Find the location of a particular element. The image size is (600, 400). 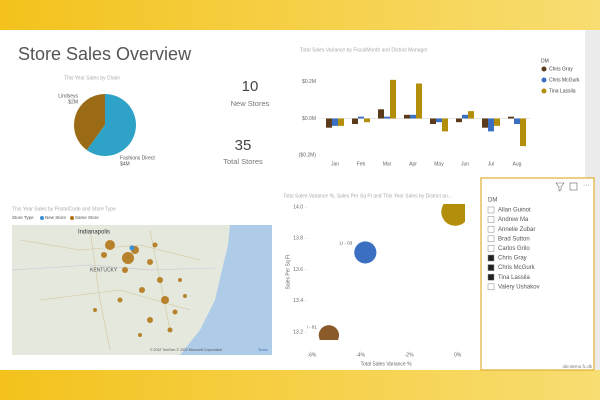

map-legend-title: Store Type is located at coordinates (23, 217).